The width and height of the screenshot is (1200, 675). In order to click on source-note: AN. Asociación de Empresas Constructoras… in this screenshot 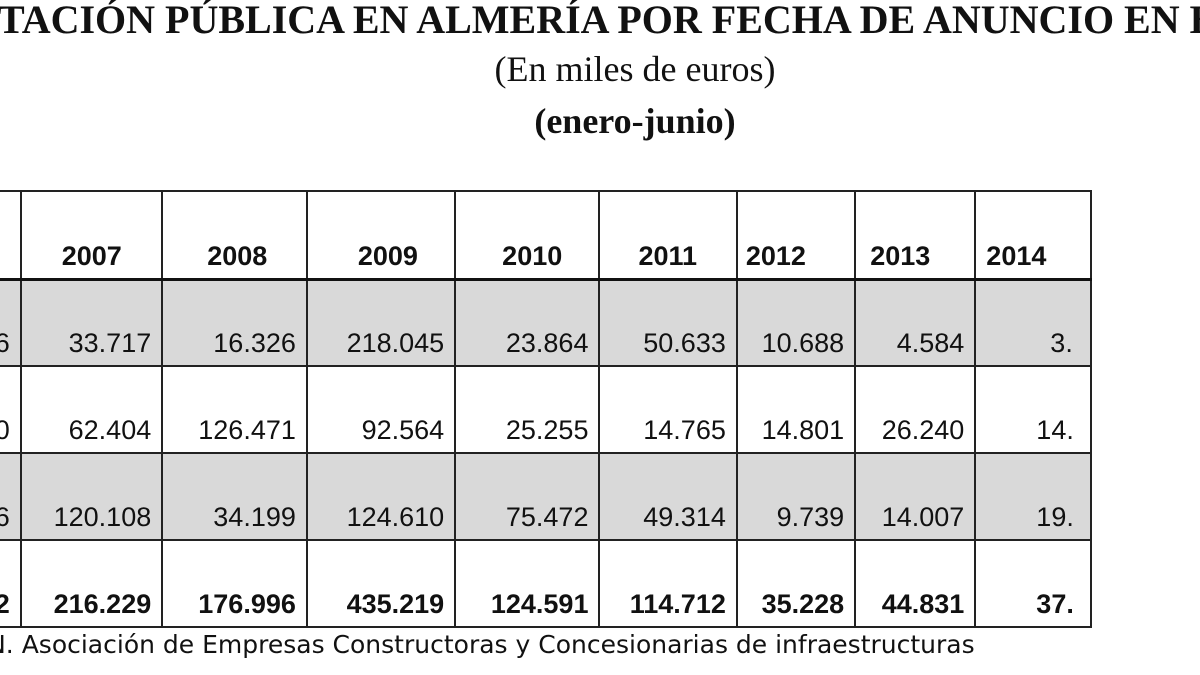, I will do `click(487, 644)`.